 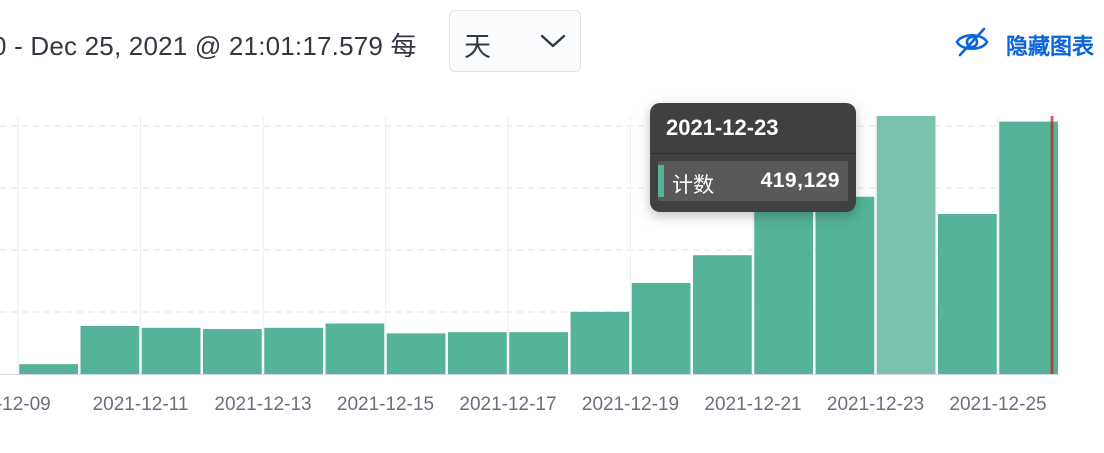 I want to click on tooltip-series-label: 计数, so click(x=693, y=185).